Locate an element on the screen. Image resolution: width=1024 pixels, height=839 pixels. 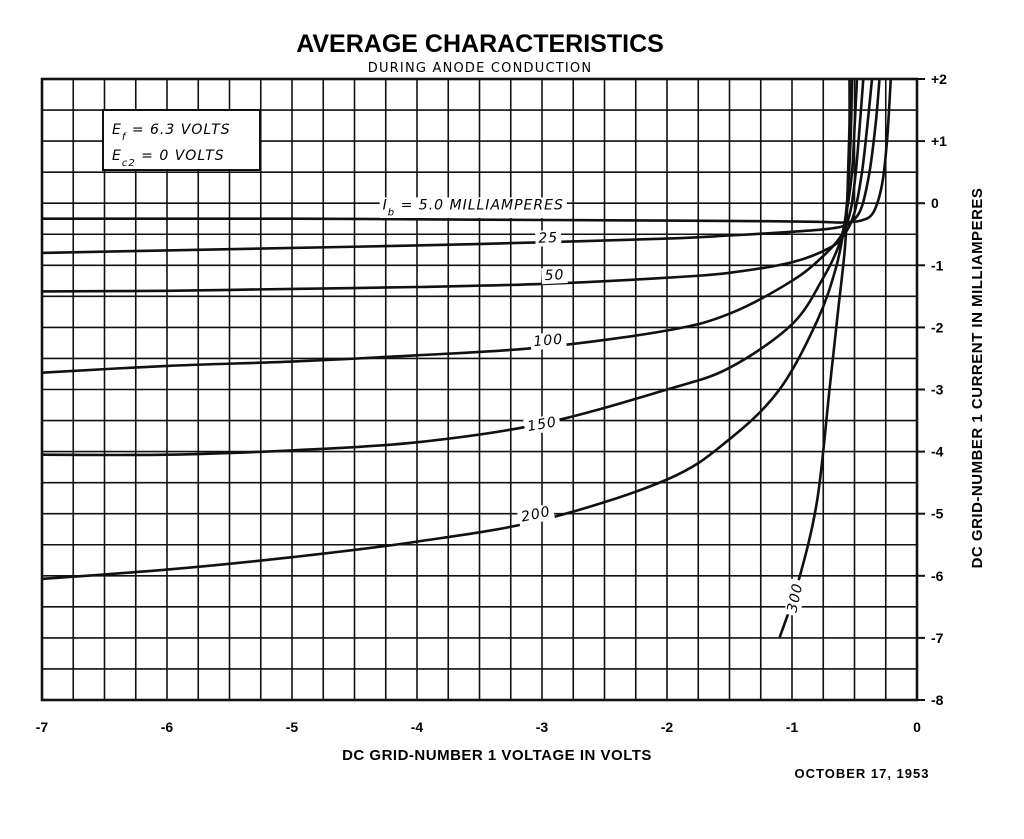
series-label: 300 is located at coordinates (796, 598).